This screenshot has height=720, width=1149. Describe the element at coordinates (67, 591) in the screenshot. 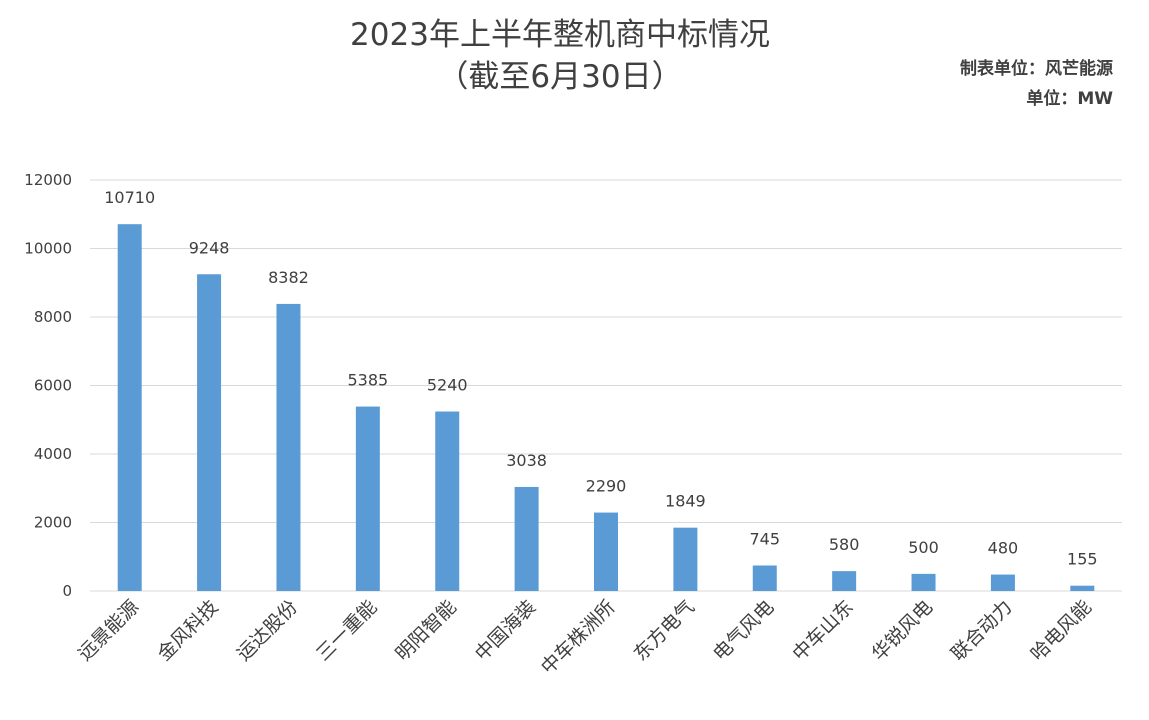

I see `y-tick-label: 0` at that location.